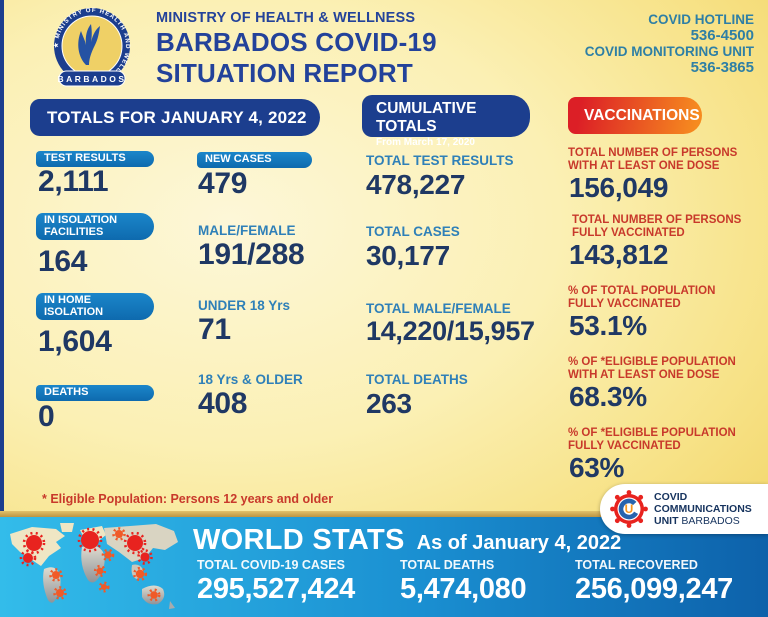 The height and width of the screenshot is (617, 768). What do you see at coordinates (608, 396) in the screenshot?
I see `pct-eligible-one-dose-value: 68.3%` at bounding box center [608, 396].